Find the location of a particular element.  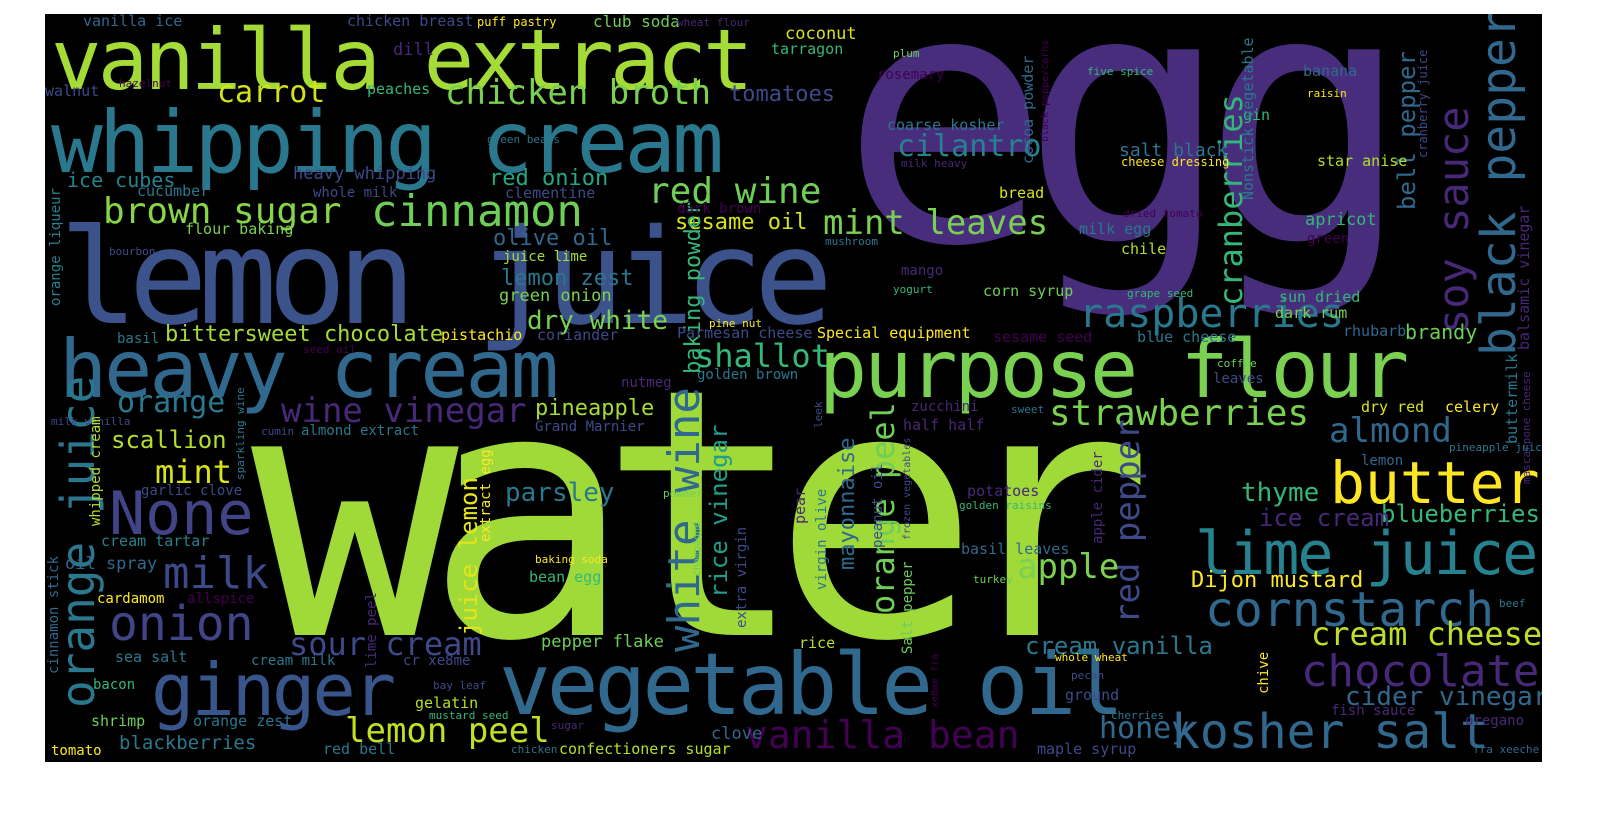

word-blue-cheese: blue cheese is located at coordinates (1187, 337).